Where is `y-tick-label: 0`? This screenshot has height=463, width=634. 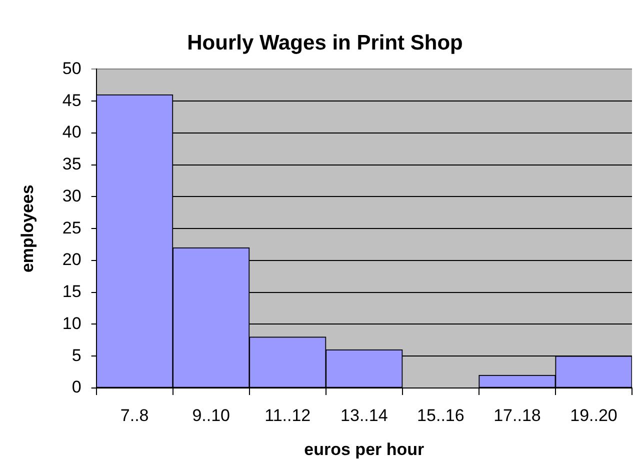
y-tick-label: 0 is located at coordinates (77, 387).